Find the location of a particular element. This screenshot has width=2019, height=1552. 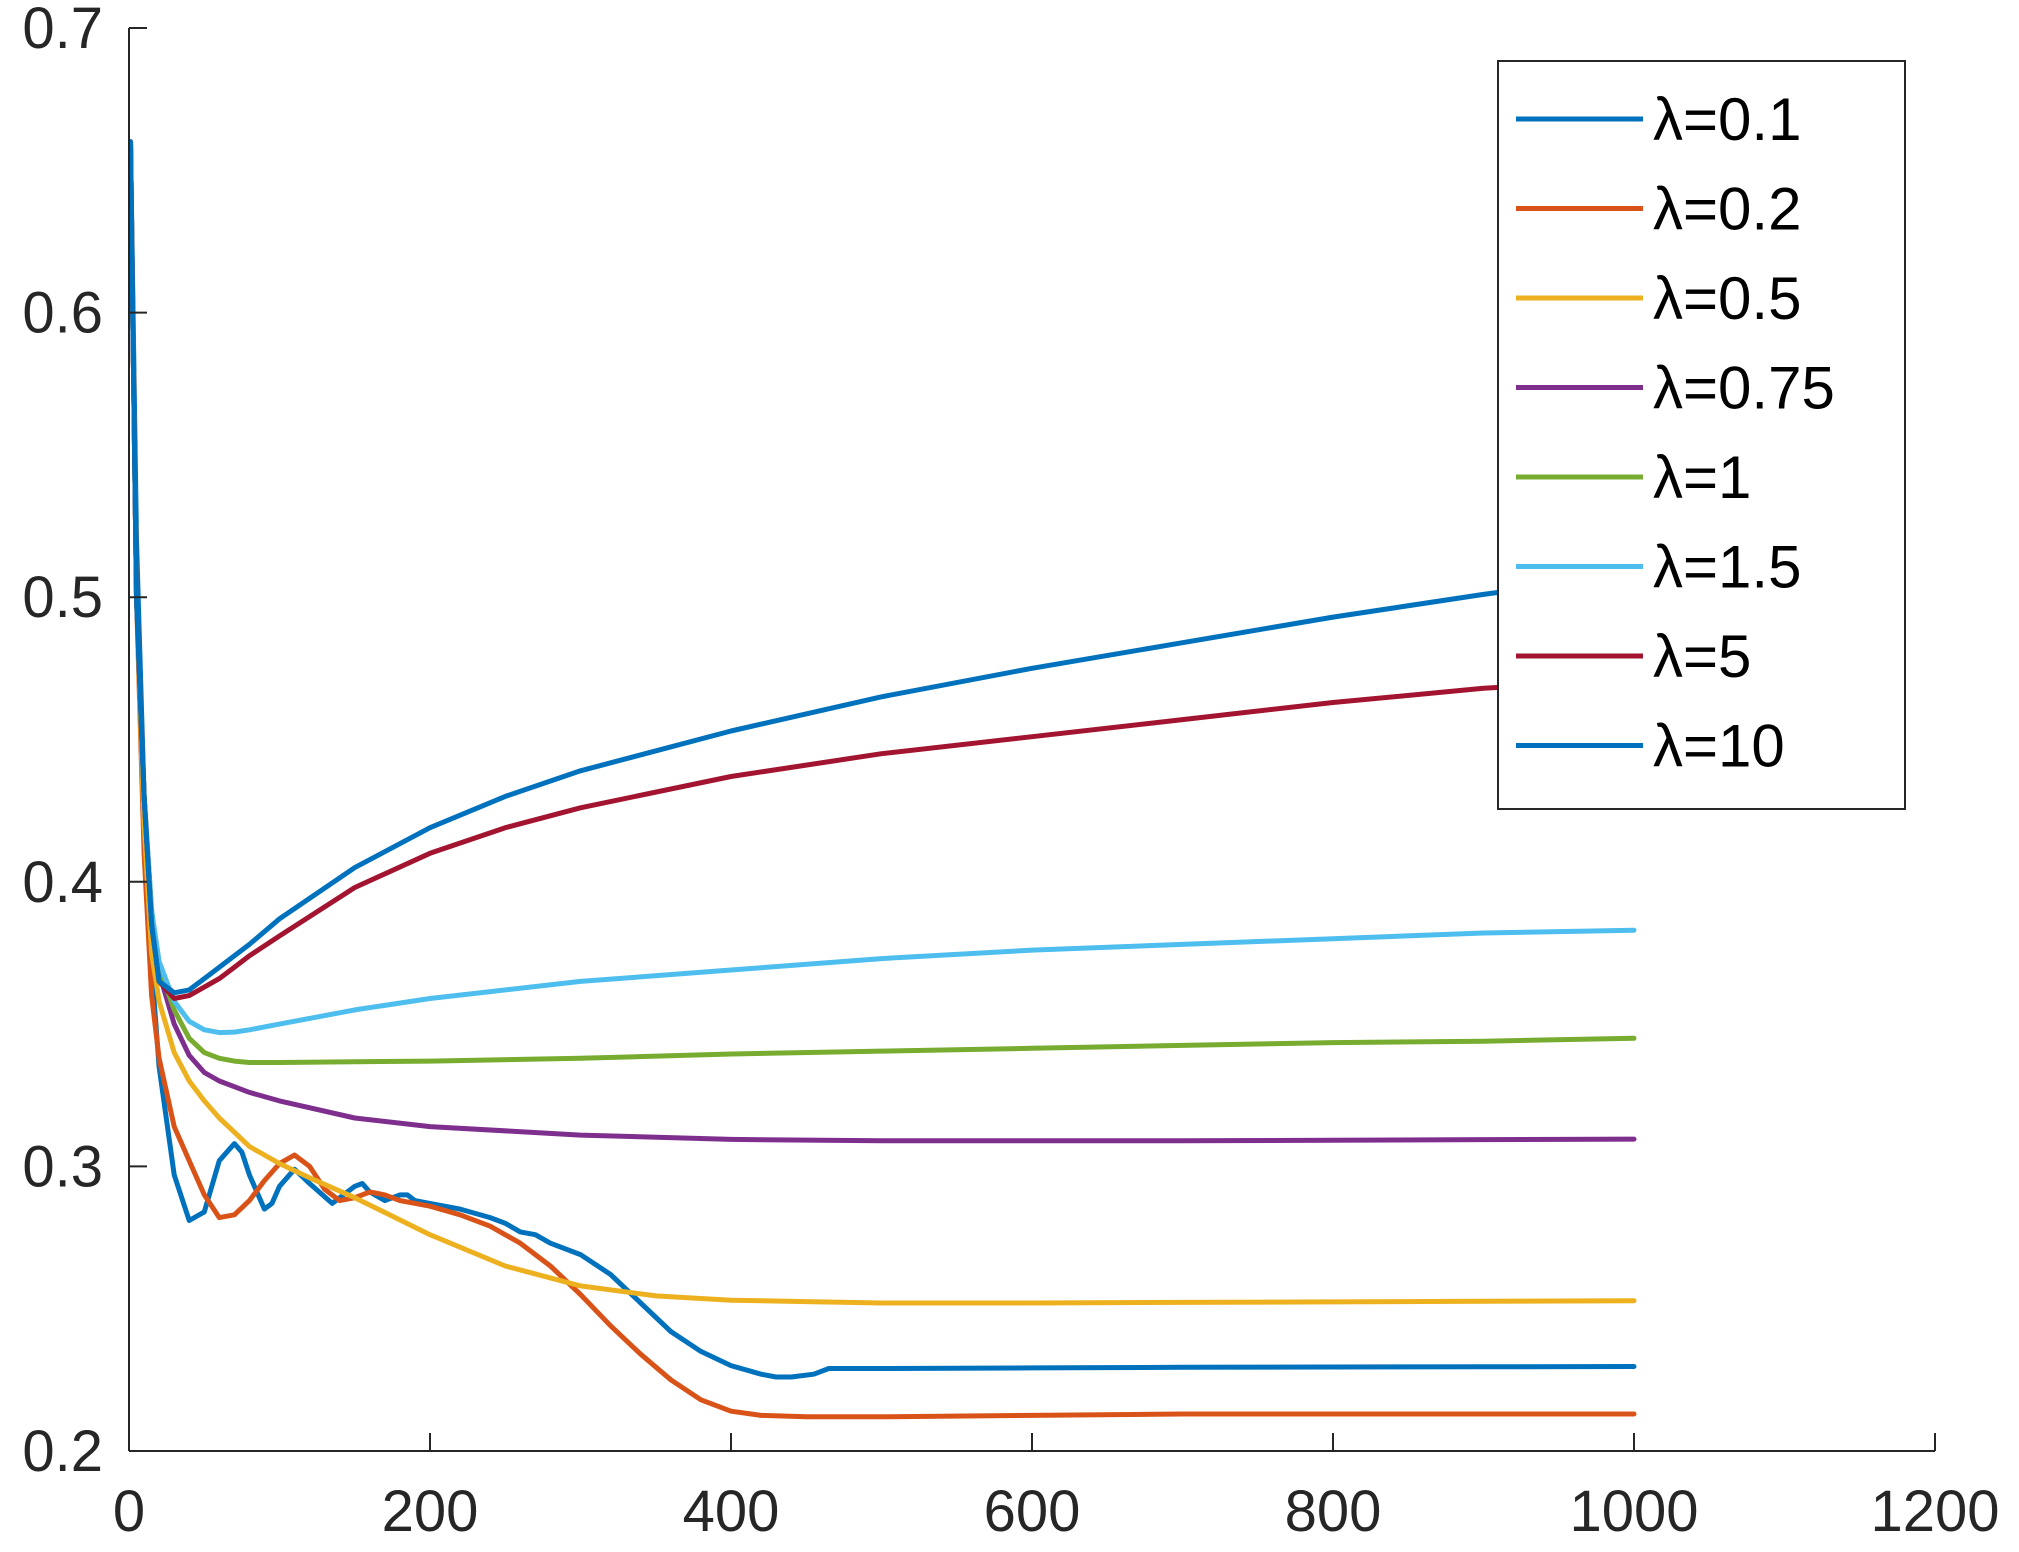

y-tick-label: 0.4 is located at coordinates (62, 882).